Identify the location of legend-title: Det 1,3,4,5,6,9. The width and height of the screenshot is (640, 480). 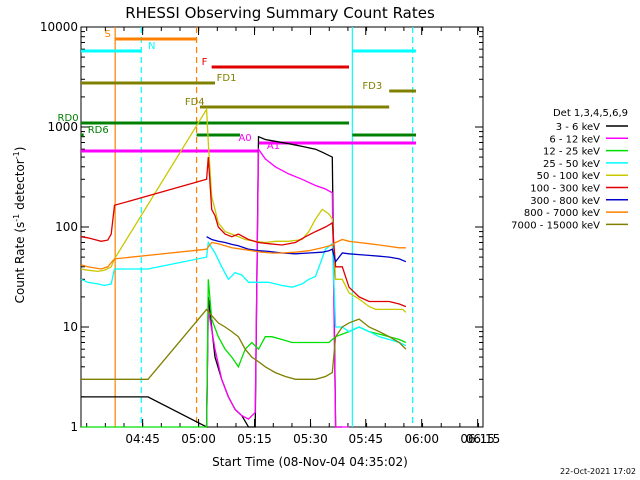
(590, 113).